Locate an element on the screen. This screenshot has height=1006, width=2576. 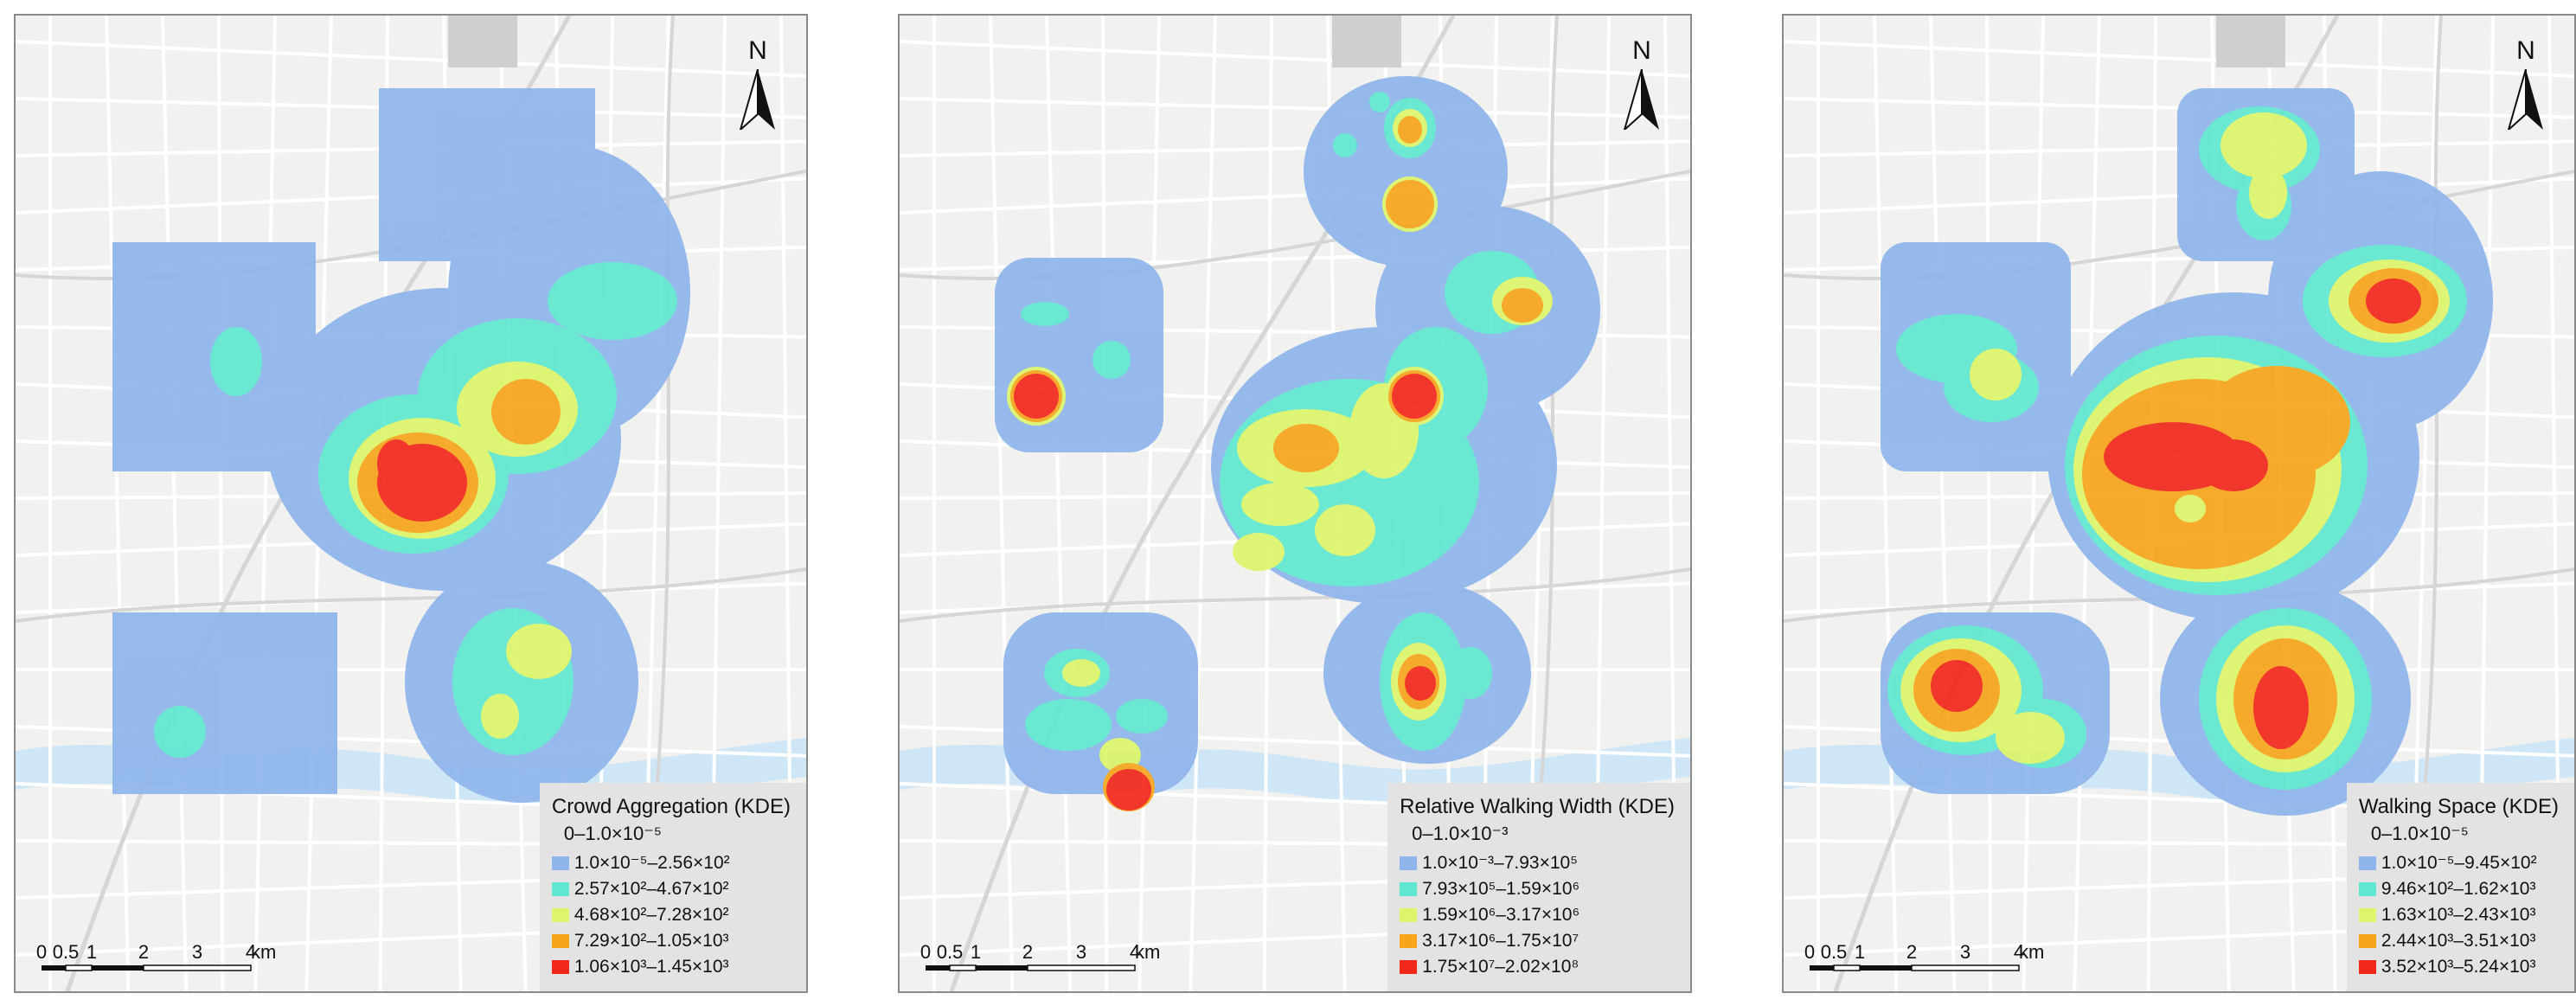
legend-item-label: 1.0×10⁻³–7.93×10⁵ is located at coordinates (1500, 863).